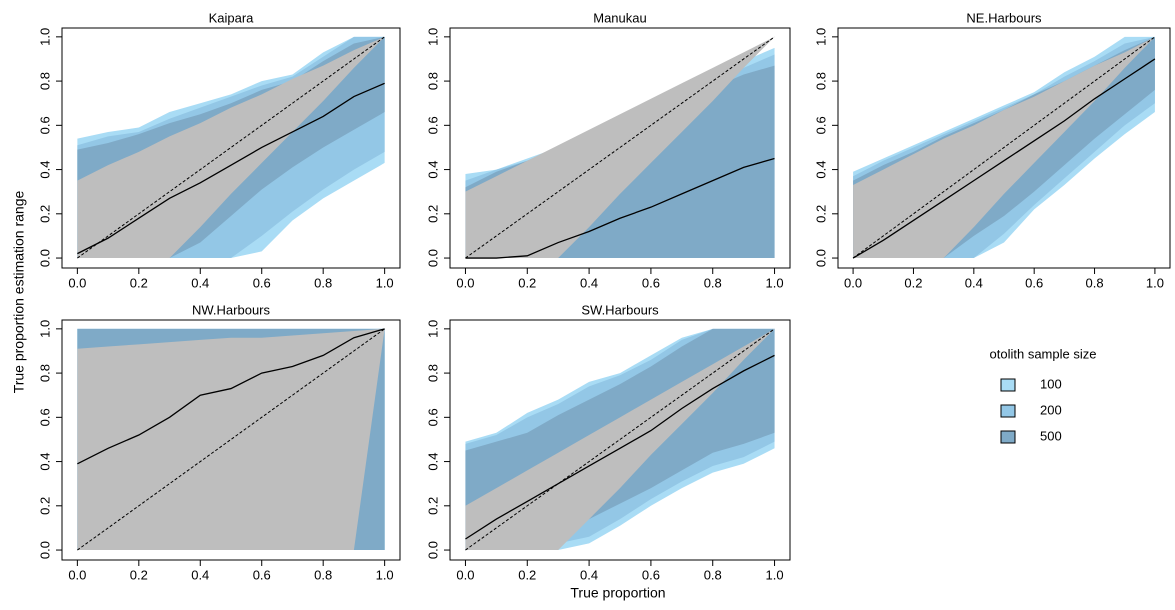  What do you see at coordinates (1051, 383) in the screenshot?
I see `legend-label: 100` at bounding box center [1051, 383].